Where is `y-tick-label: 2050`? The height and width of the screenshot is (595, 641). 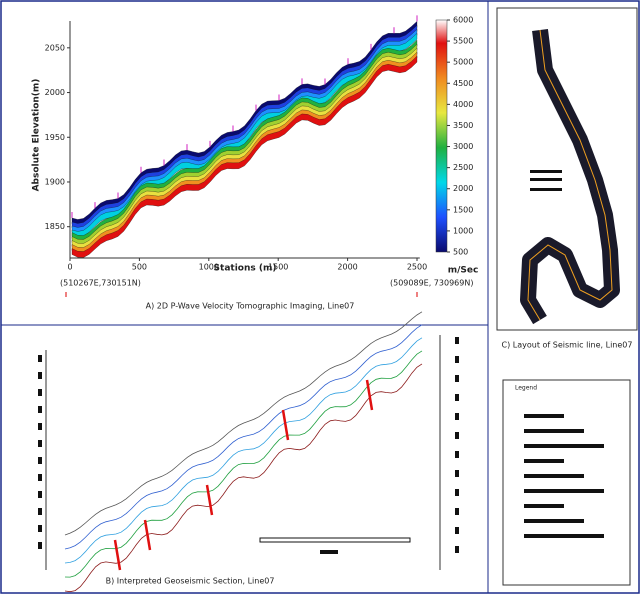
y-tick-label: 2050 is located at coordinates (55, 47).